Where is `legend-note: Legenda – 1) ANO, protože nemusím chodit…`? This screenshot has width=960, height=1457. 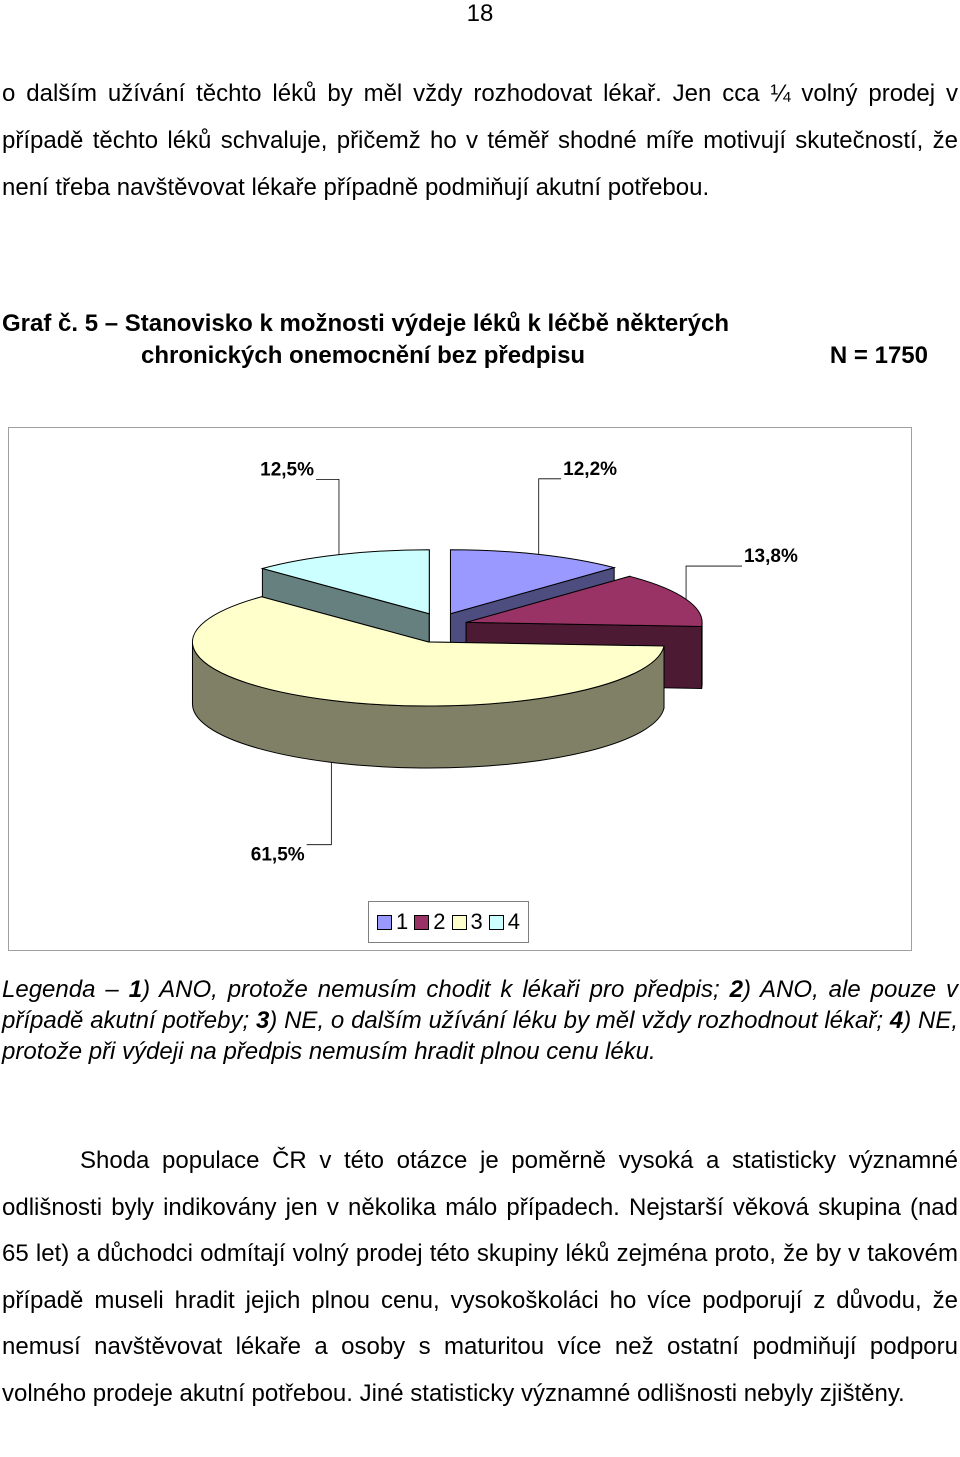
legend-note: Legenda – 1) ANO, protože nemusím chodit… is located at coordinates (480, 1020).